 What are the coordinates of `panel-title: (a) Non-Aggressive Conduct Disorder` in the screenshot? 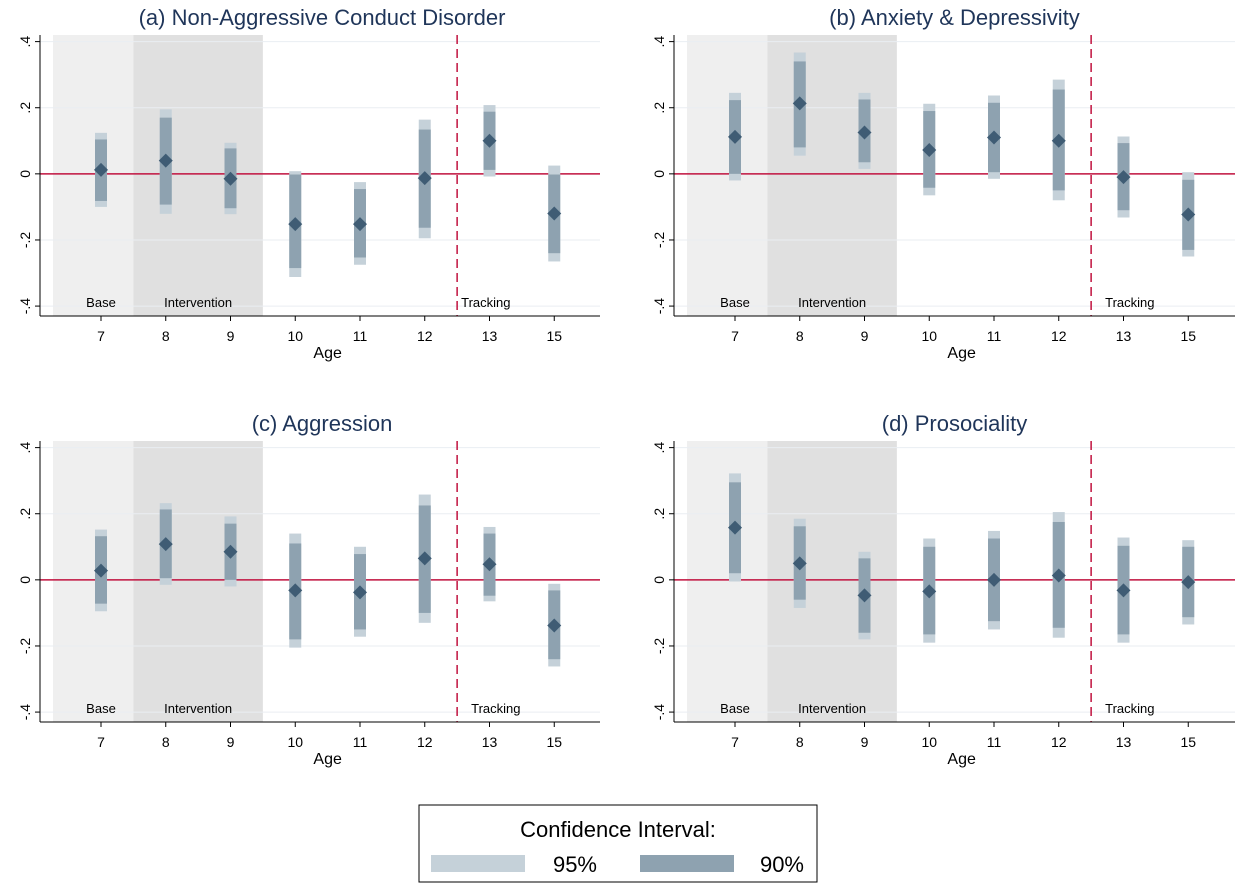 It's located at (322, 17).